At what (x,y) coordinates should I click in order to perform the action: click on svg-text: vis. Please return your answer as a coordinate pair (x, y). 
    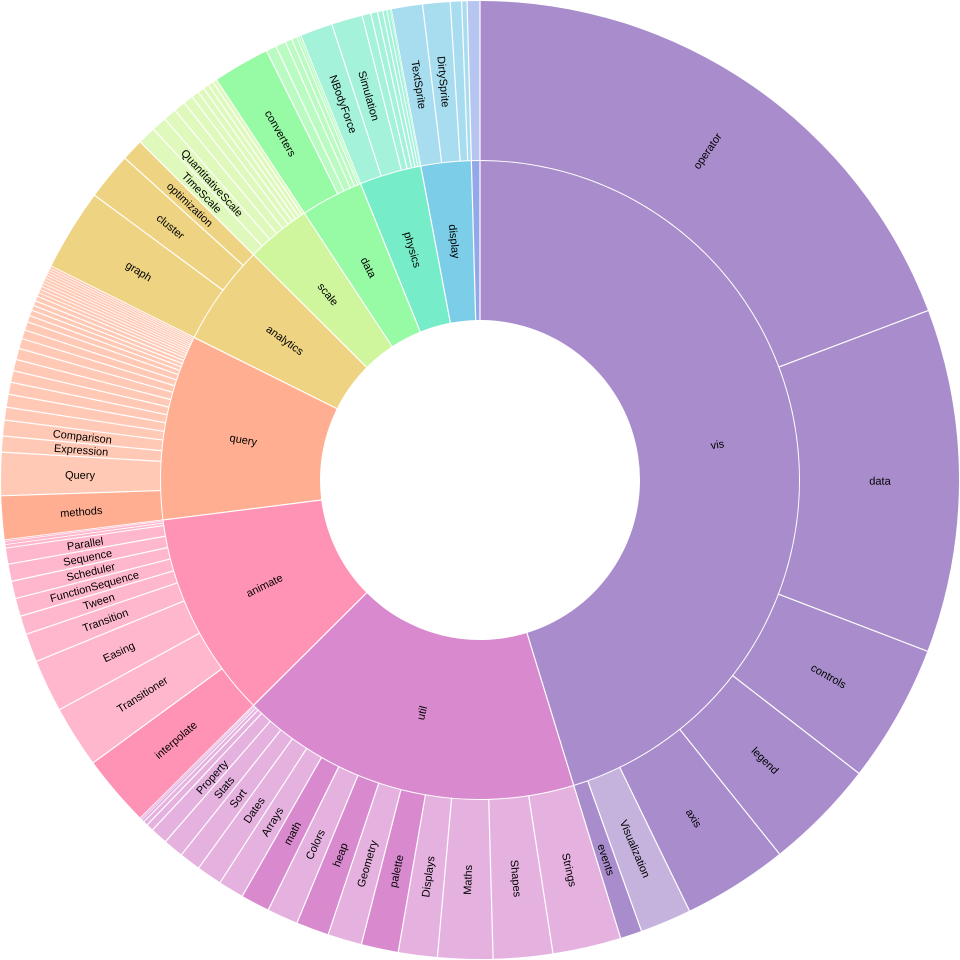
    Looking at the image, I should click on (718, 445).